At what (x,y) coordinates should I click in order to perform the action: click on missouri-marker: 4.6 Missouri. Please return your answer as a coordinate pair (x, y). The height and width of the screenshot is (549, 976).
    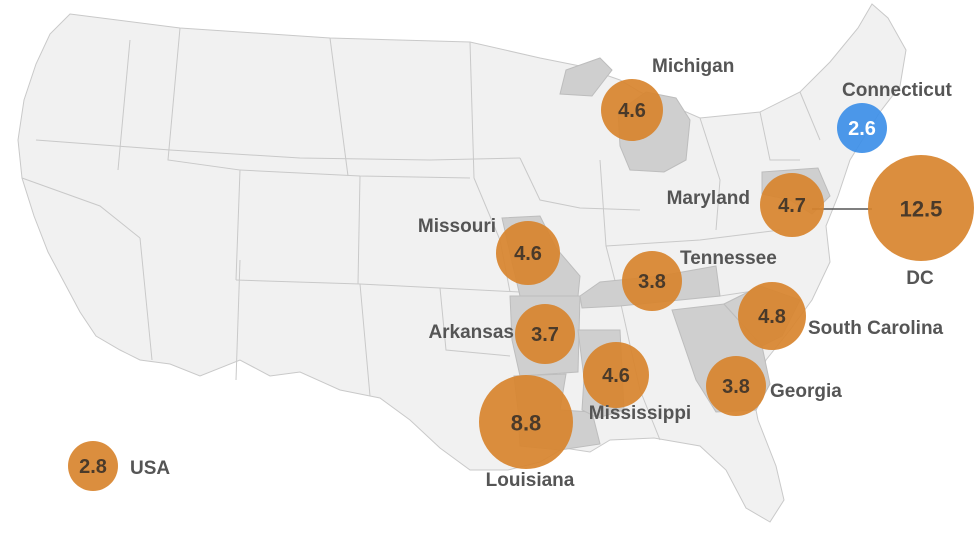
    Looking at the image, I should click on (489, 250).